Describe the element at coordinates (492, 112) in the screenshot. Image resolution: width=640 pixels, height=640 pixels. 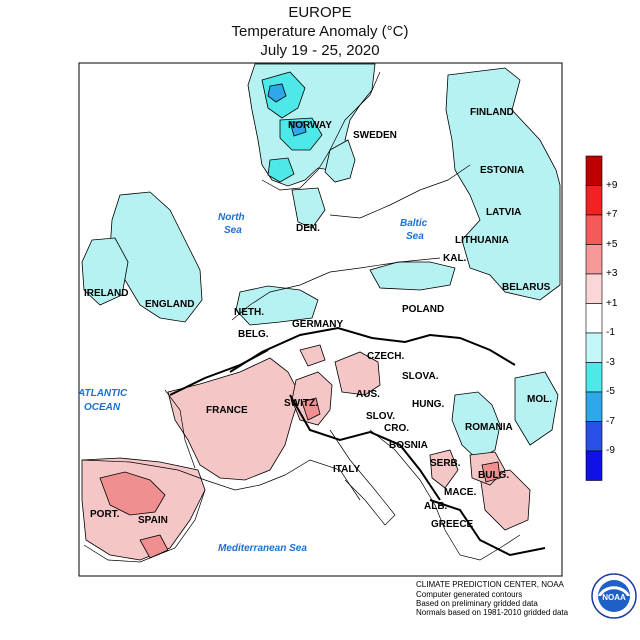
I see `label-finland: FINLAND` at that location.